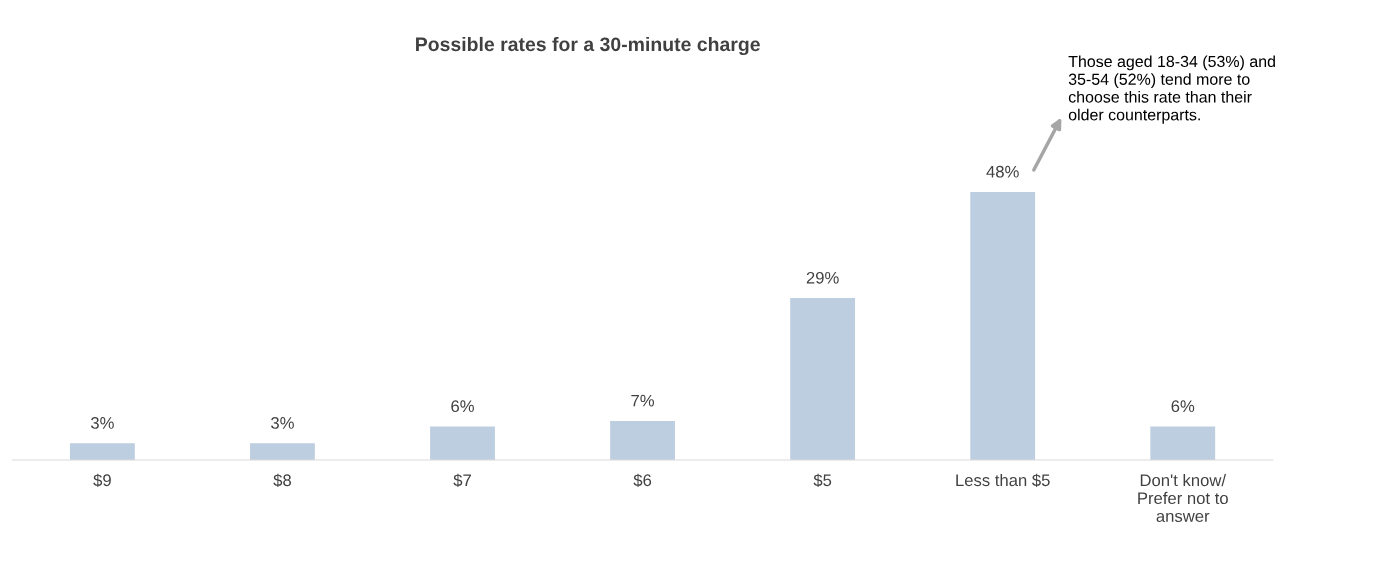  I want to click on x-tick-label: Less than $5, so click(1003, 480).